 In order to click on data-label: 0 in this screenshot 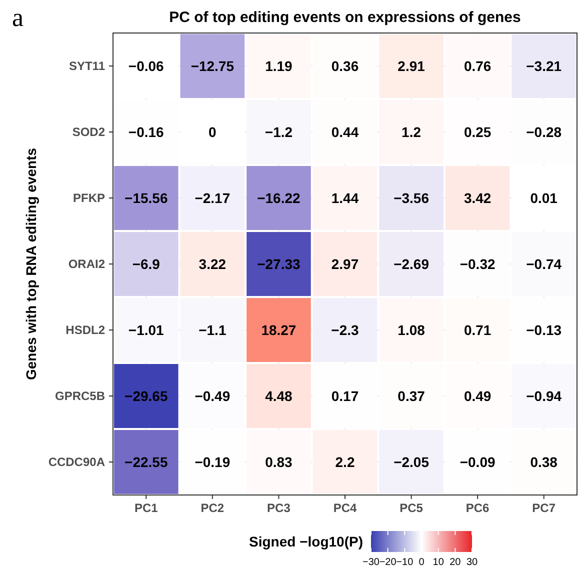, I will do `click(212, 132)`.